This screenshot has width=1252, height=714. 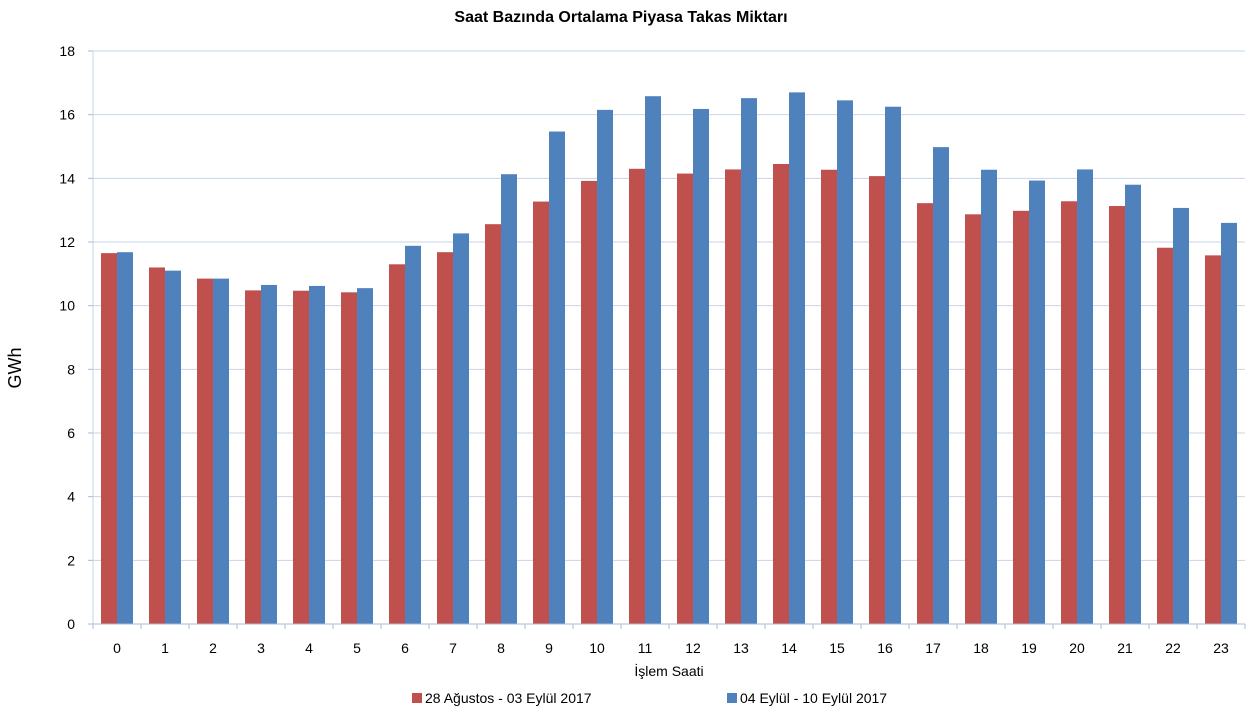 I want to click on y-tick-label: 14, so click(x=67, y=178).